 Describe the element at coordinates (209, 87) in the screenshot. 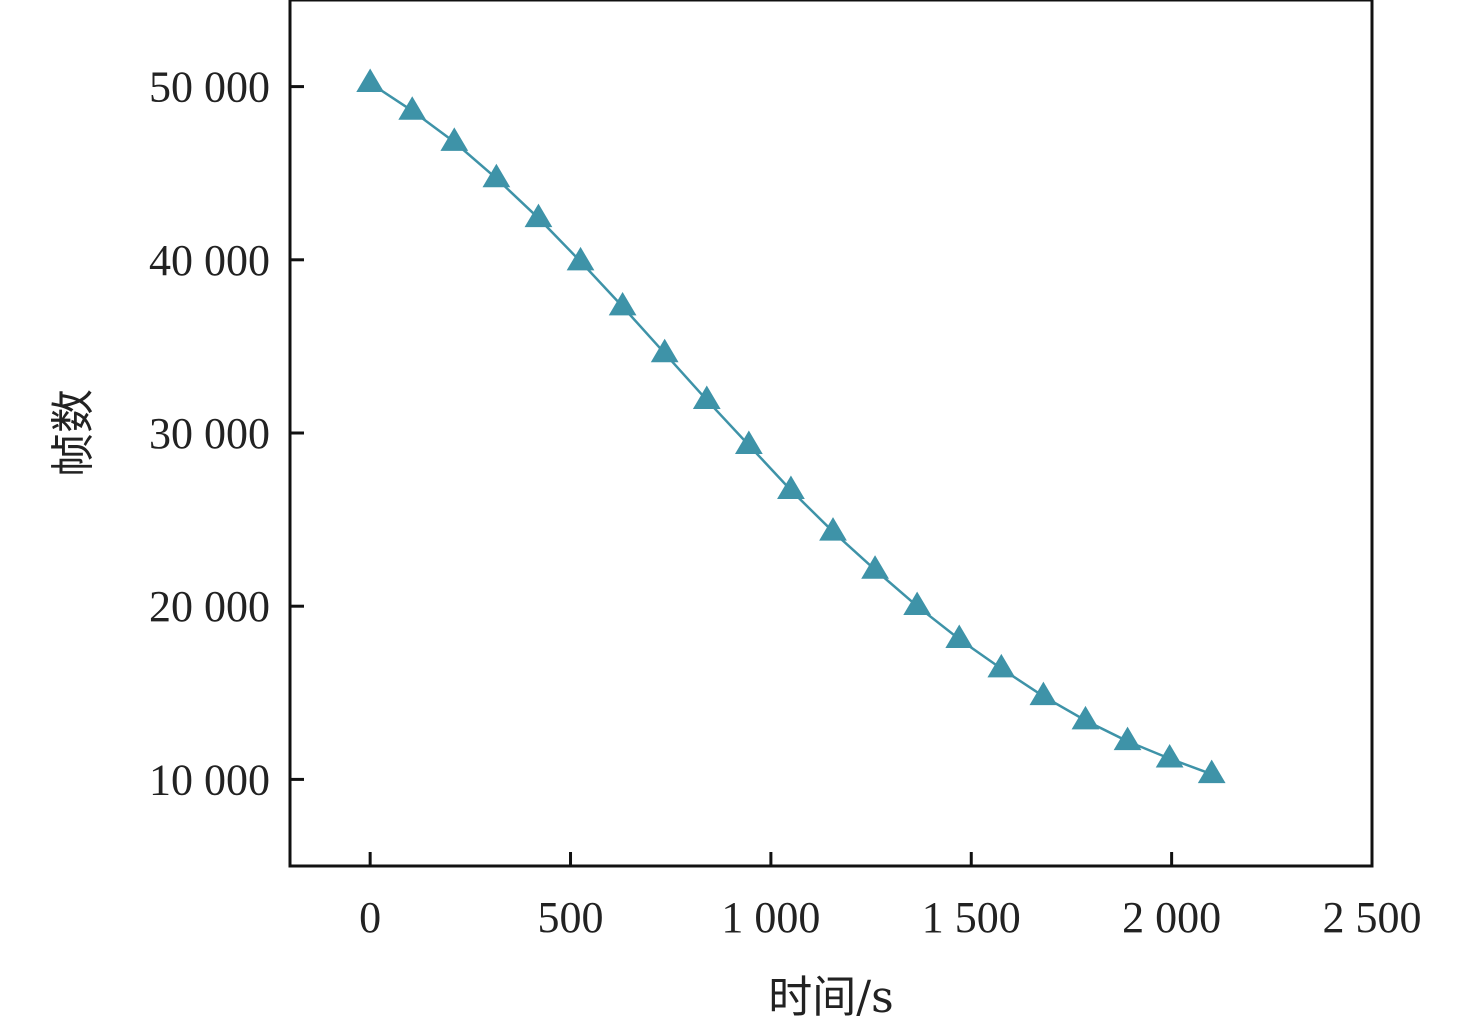

I see `y-tick-label: 50 000` at that location.